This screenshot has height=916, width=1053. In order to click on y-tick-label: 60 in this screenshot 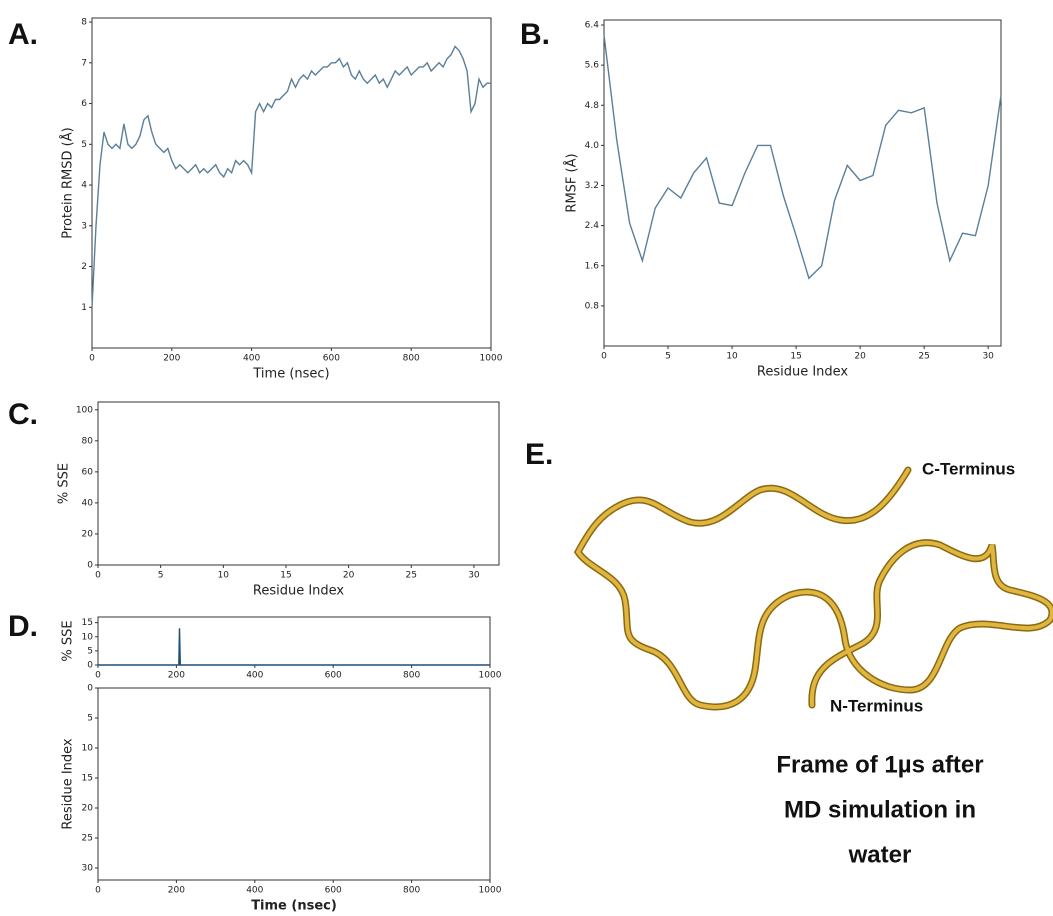, I will do `click(88, 472)`.